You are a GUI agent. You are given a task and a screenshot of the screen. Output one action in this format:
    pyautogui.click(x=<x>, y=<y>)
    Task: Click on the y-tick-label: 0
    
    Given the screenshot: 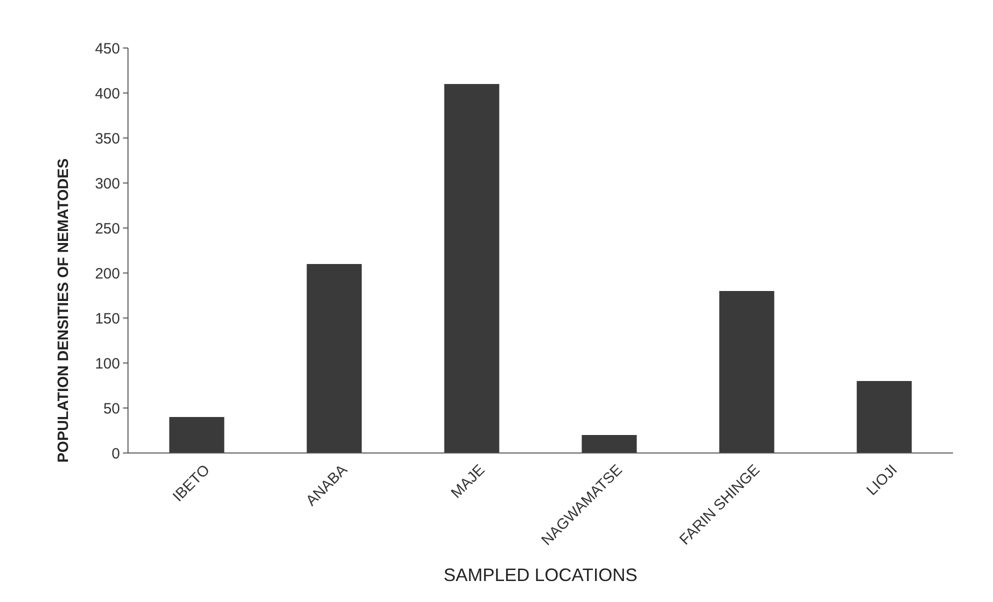 What is the action you would take?
    pyautogui.click(x=116, y=453)
    